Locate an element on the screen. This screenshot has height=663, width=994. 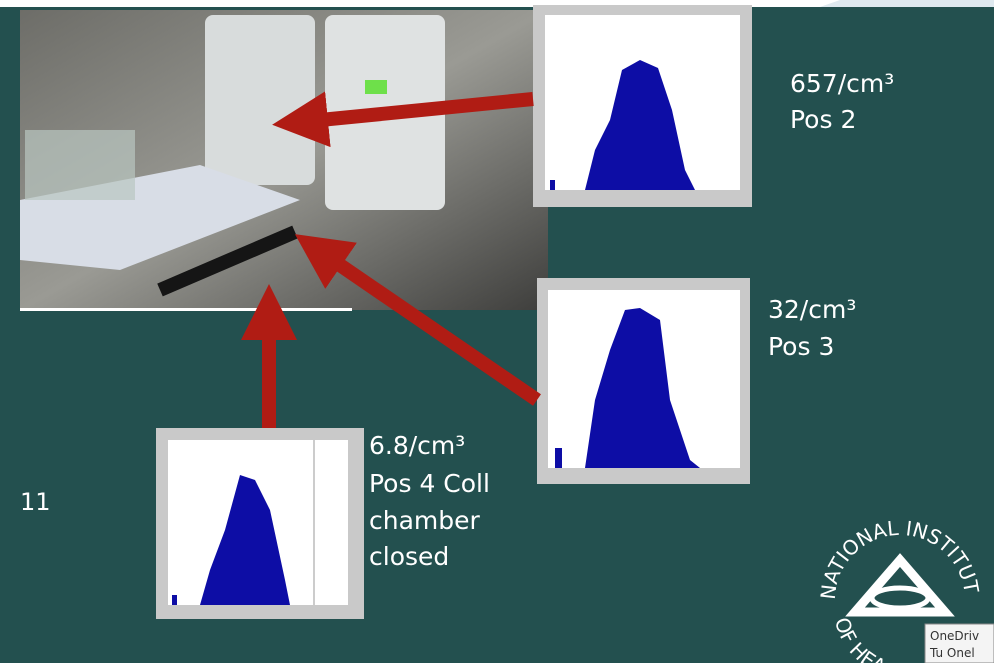
tube is located at coordinates (227, 261).